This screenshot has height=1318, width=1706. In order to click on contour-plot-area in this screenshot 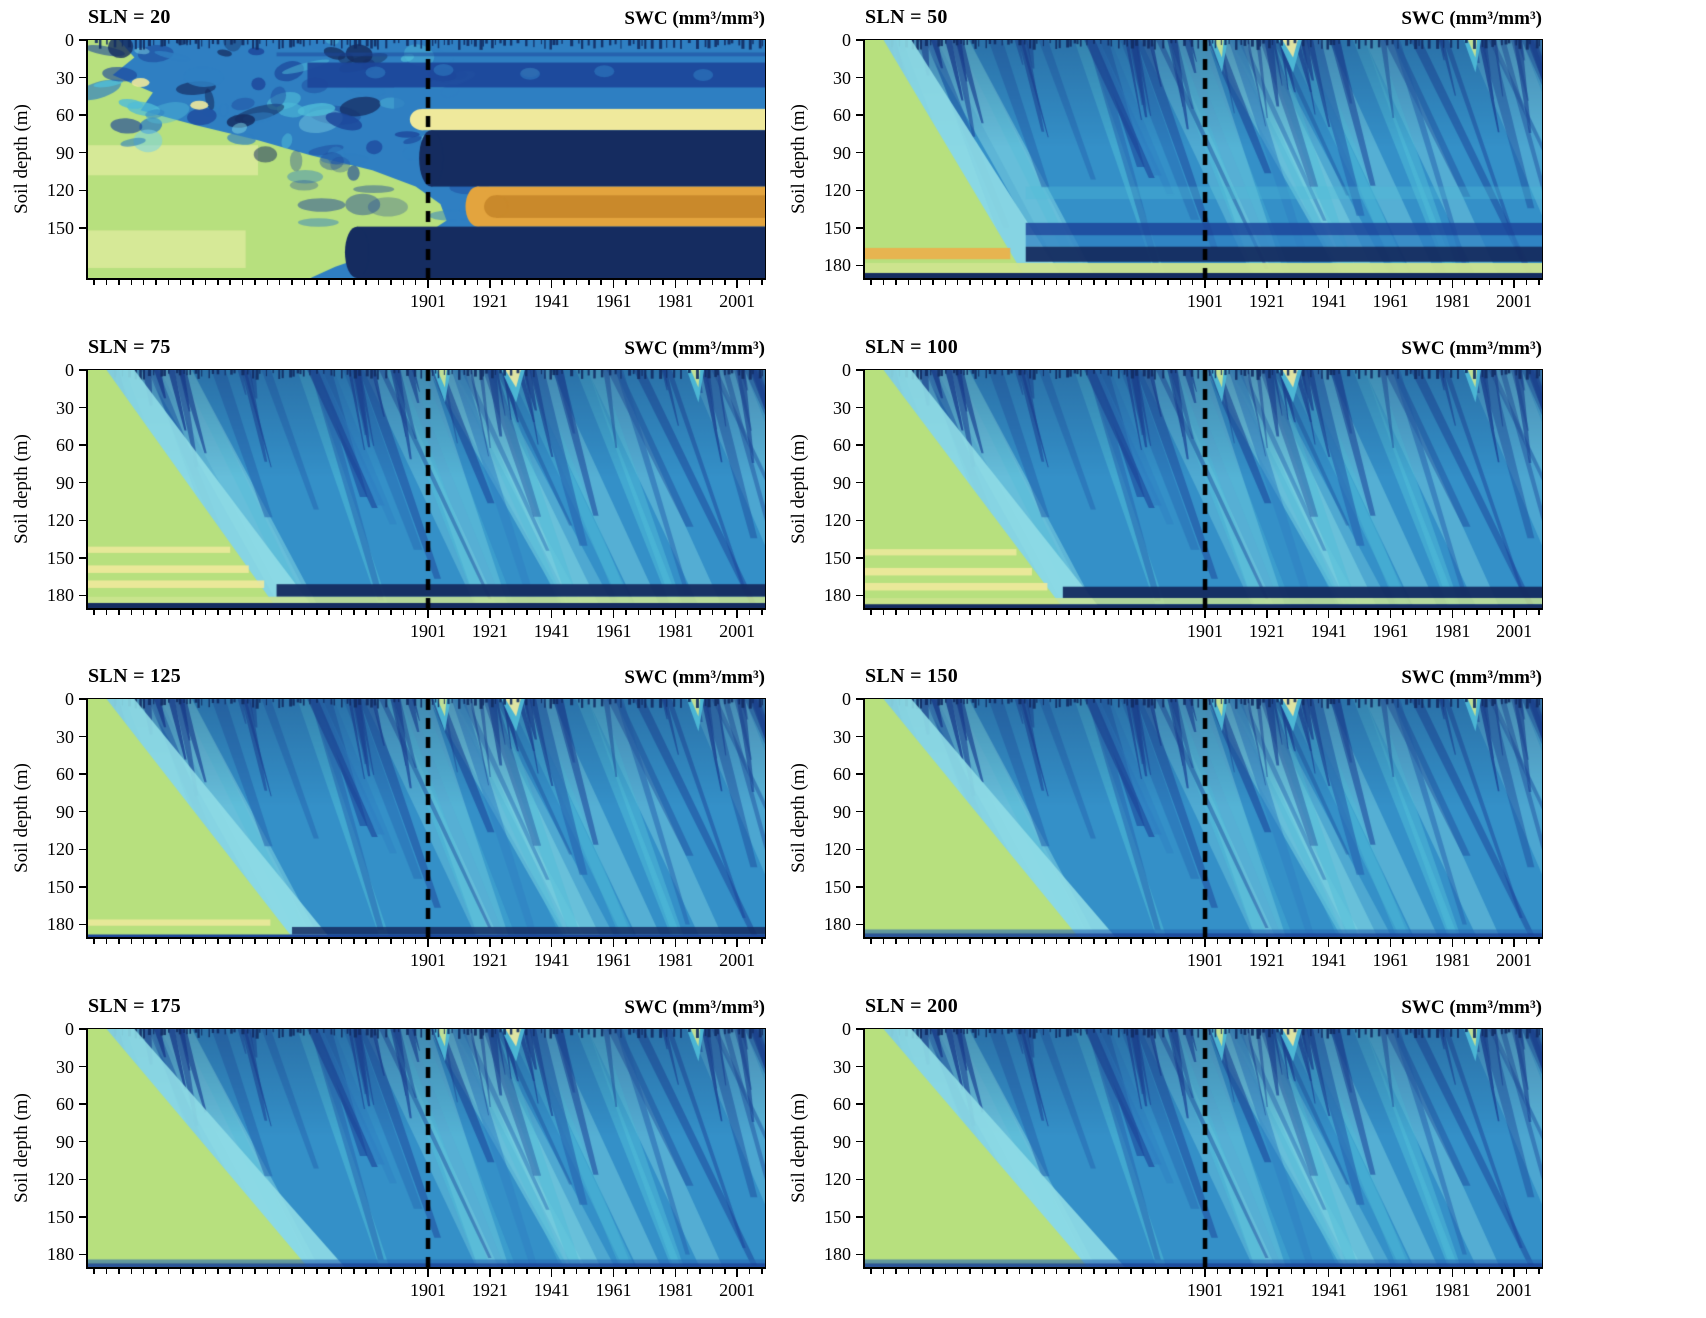, I will do `click(426, 818)`.